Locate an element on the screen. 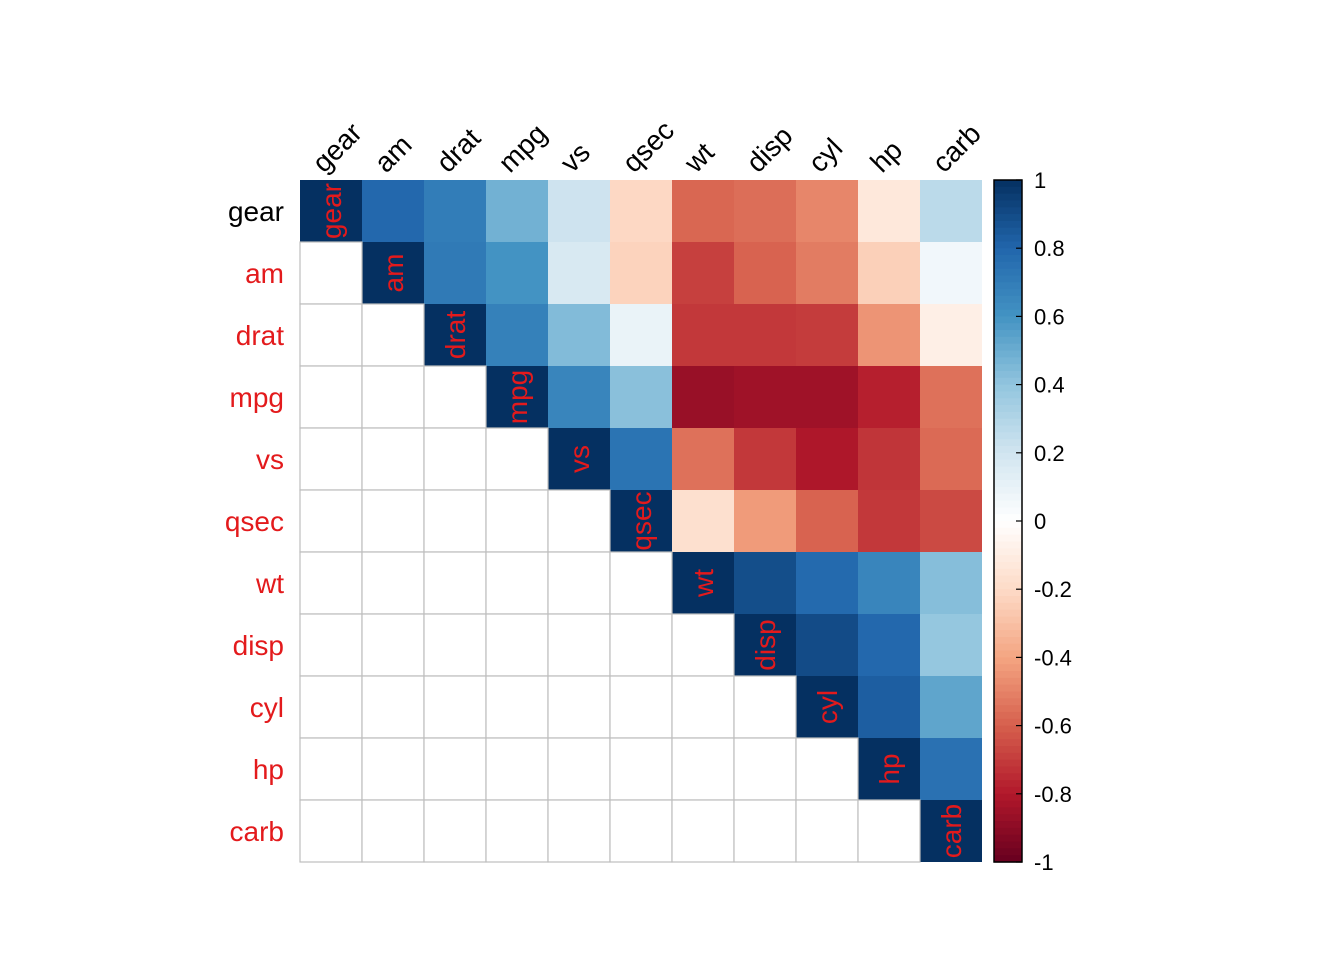 The image size is (1344, 960). cell-mpg-cyl is located at coordinates (827, 397).